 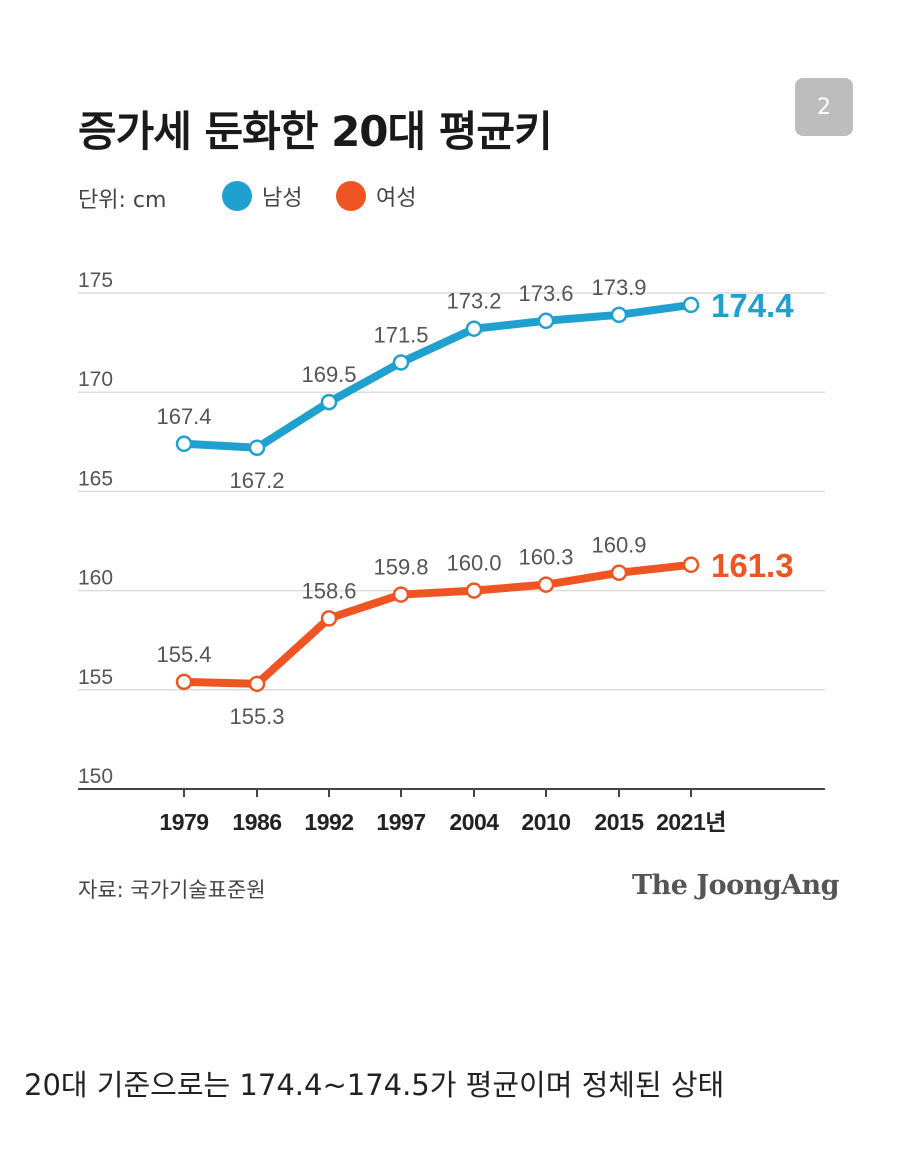 I want to click on legend-label-female: 여성, so click(x=396, y=198).